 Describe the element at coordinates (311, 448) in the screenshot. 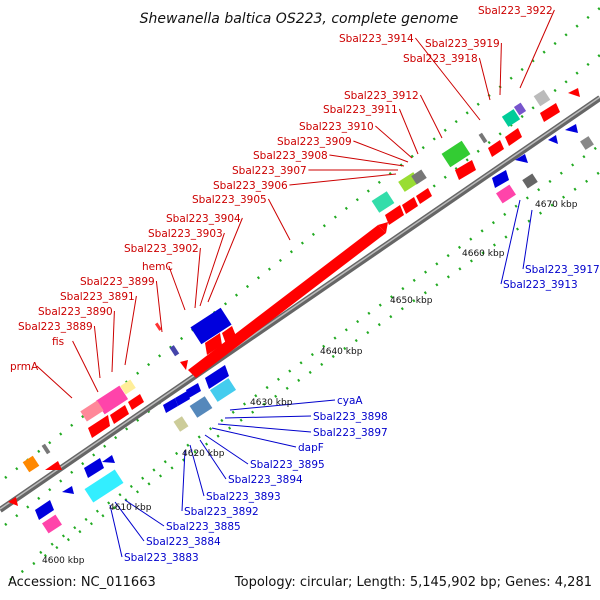

I see `gene-label-dapf: dapF` at that location.